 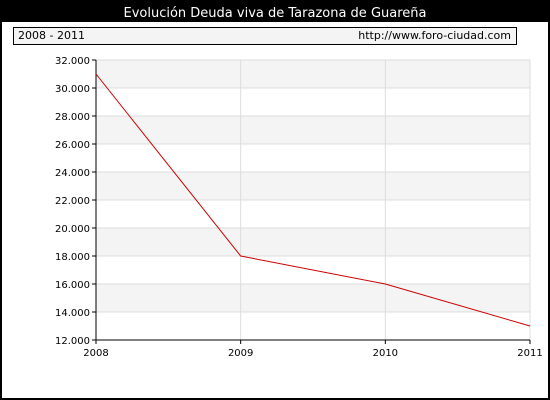 I want to click on y-tick-label: 24.000, so click(x=72, y=173).